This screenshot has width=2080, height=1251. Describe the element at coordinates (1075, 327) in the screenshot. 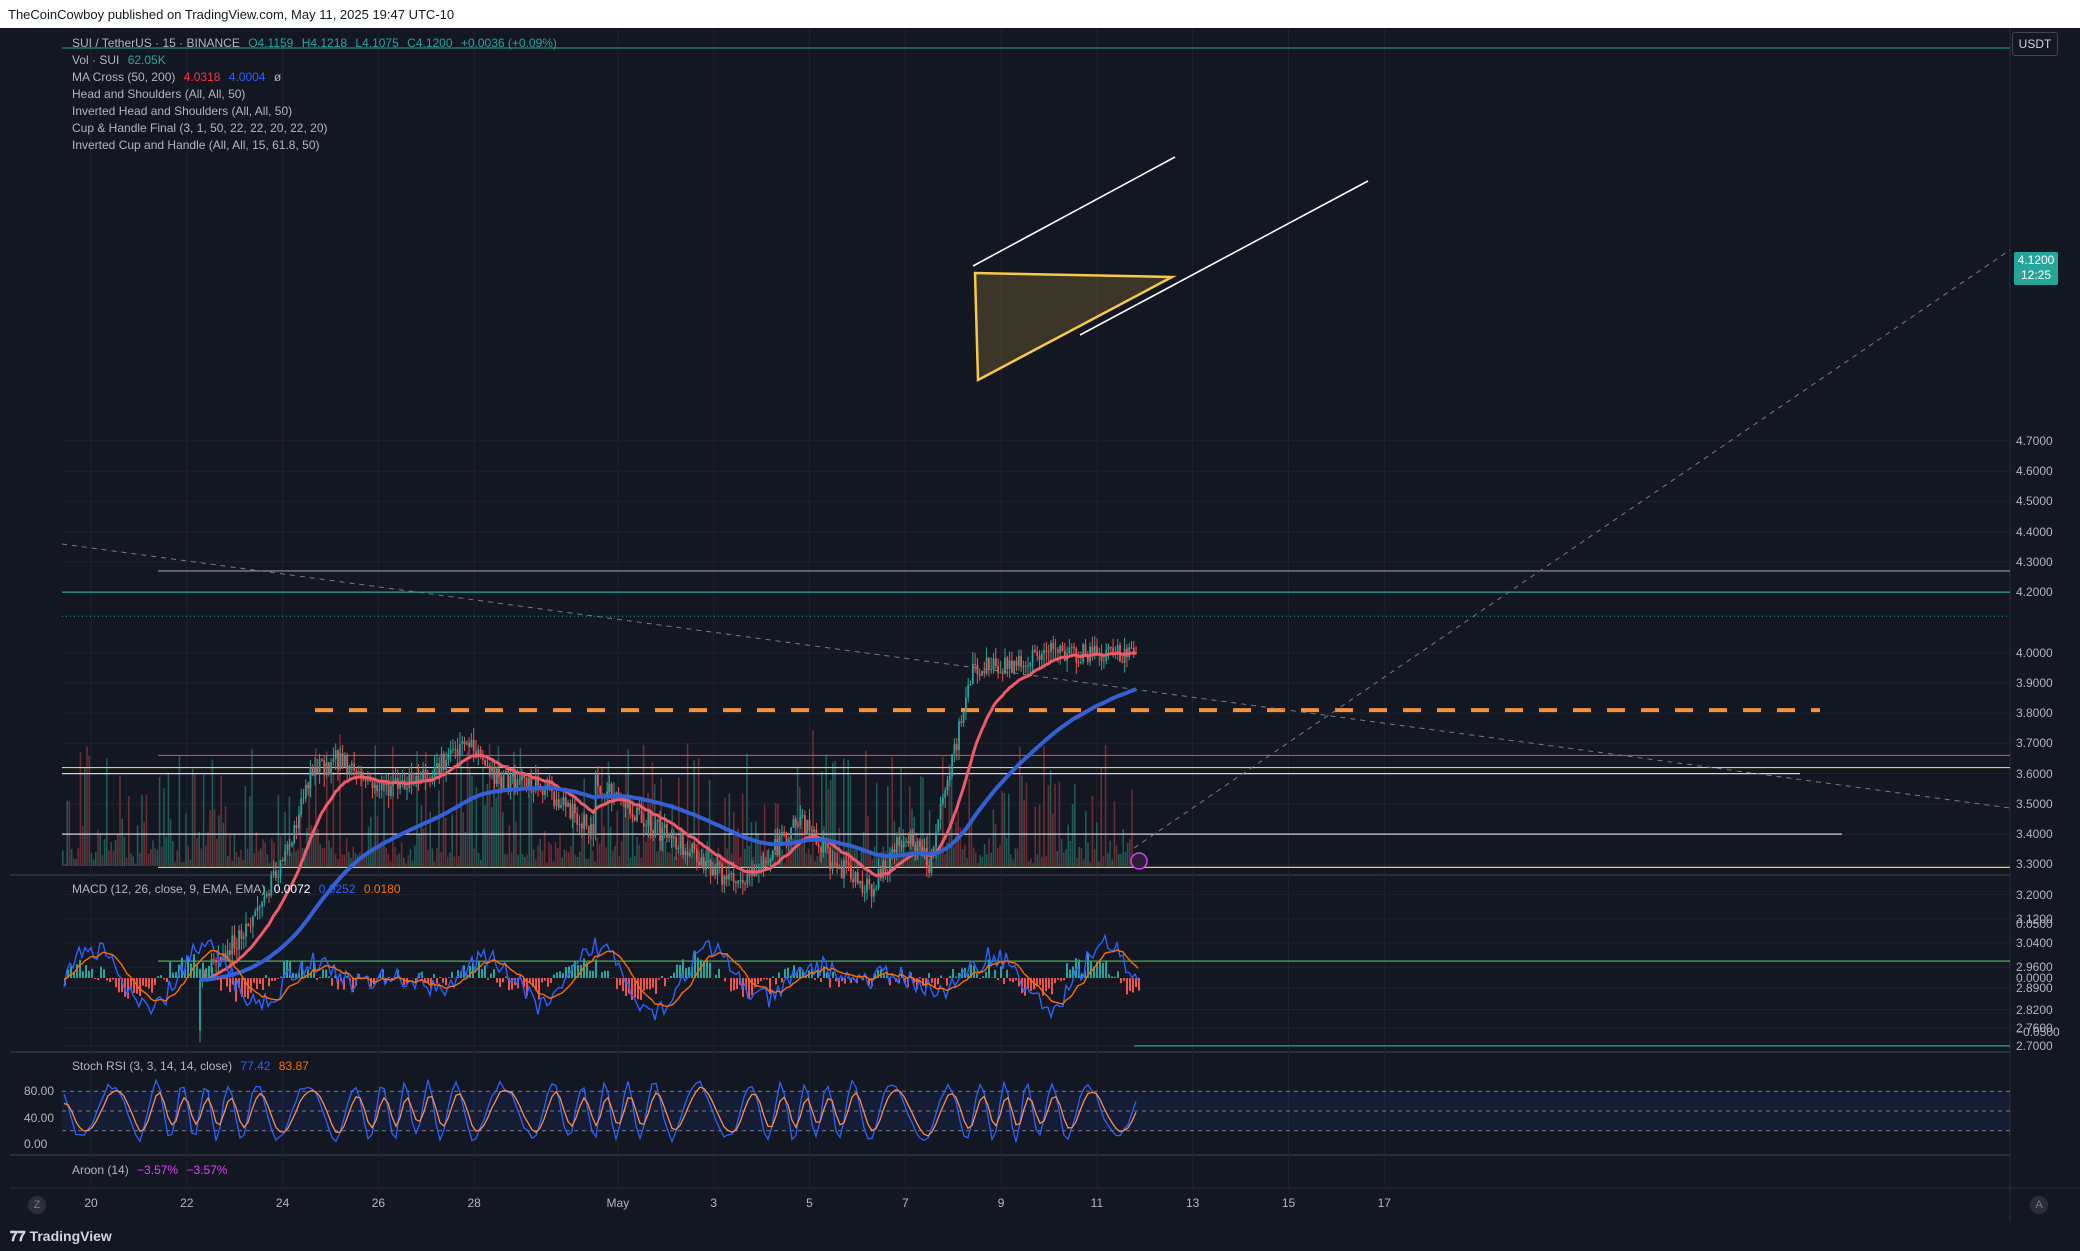

I see `triangle-pattern` at that location.